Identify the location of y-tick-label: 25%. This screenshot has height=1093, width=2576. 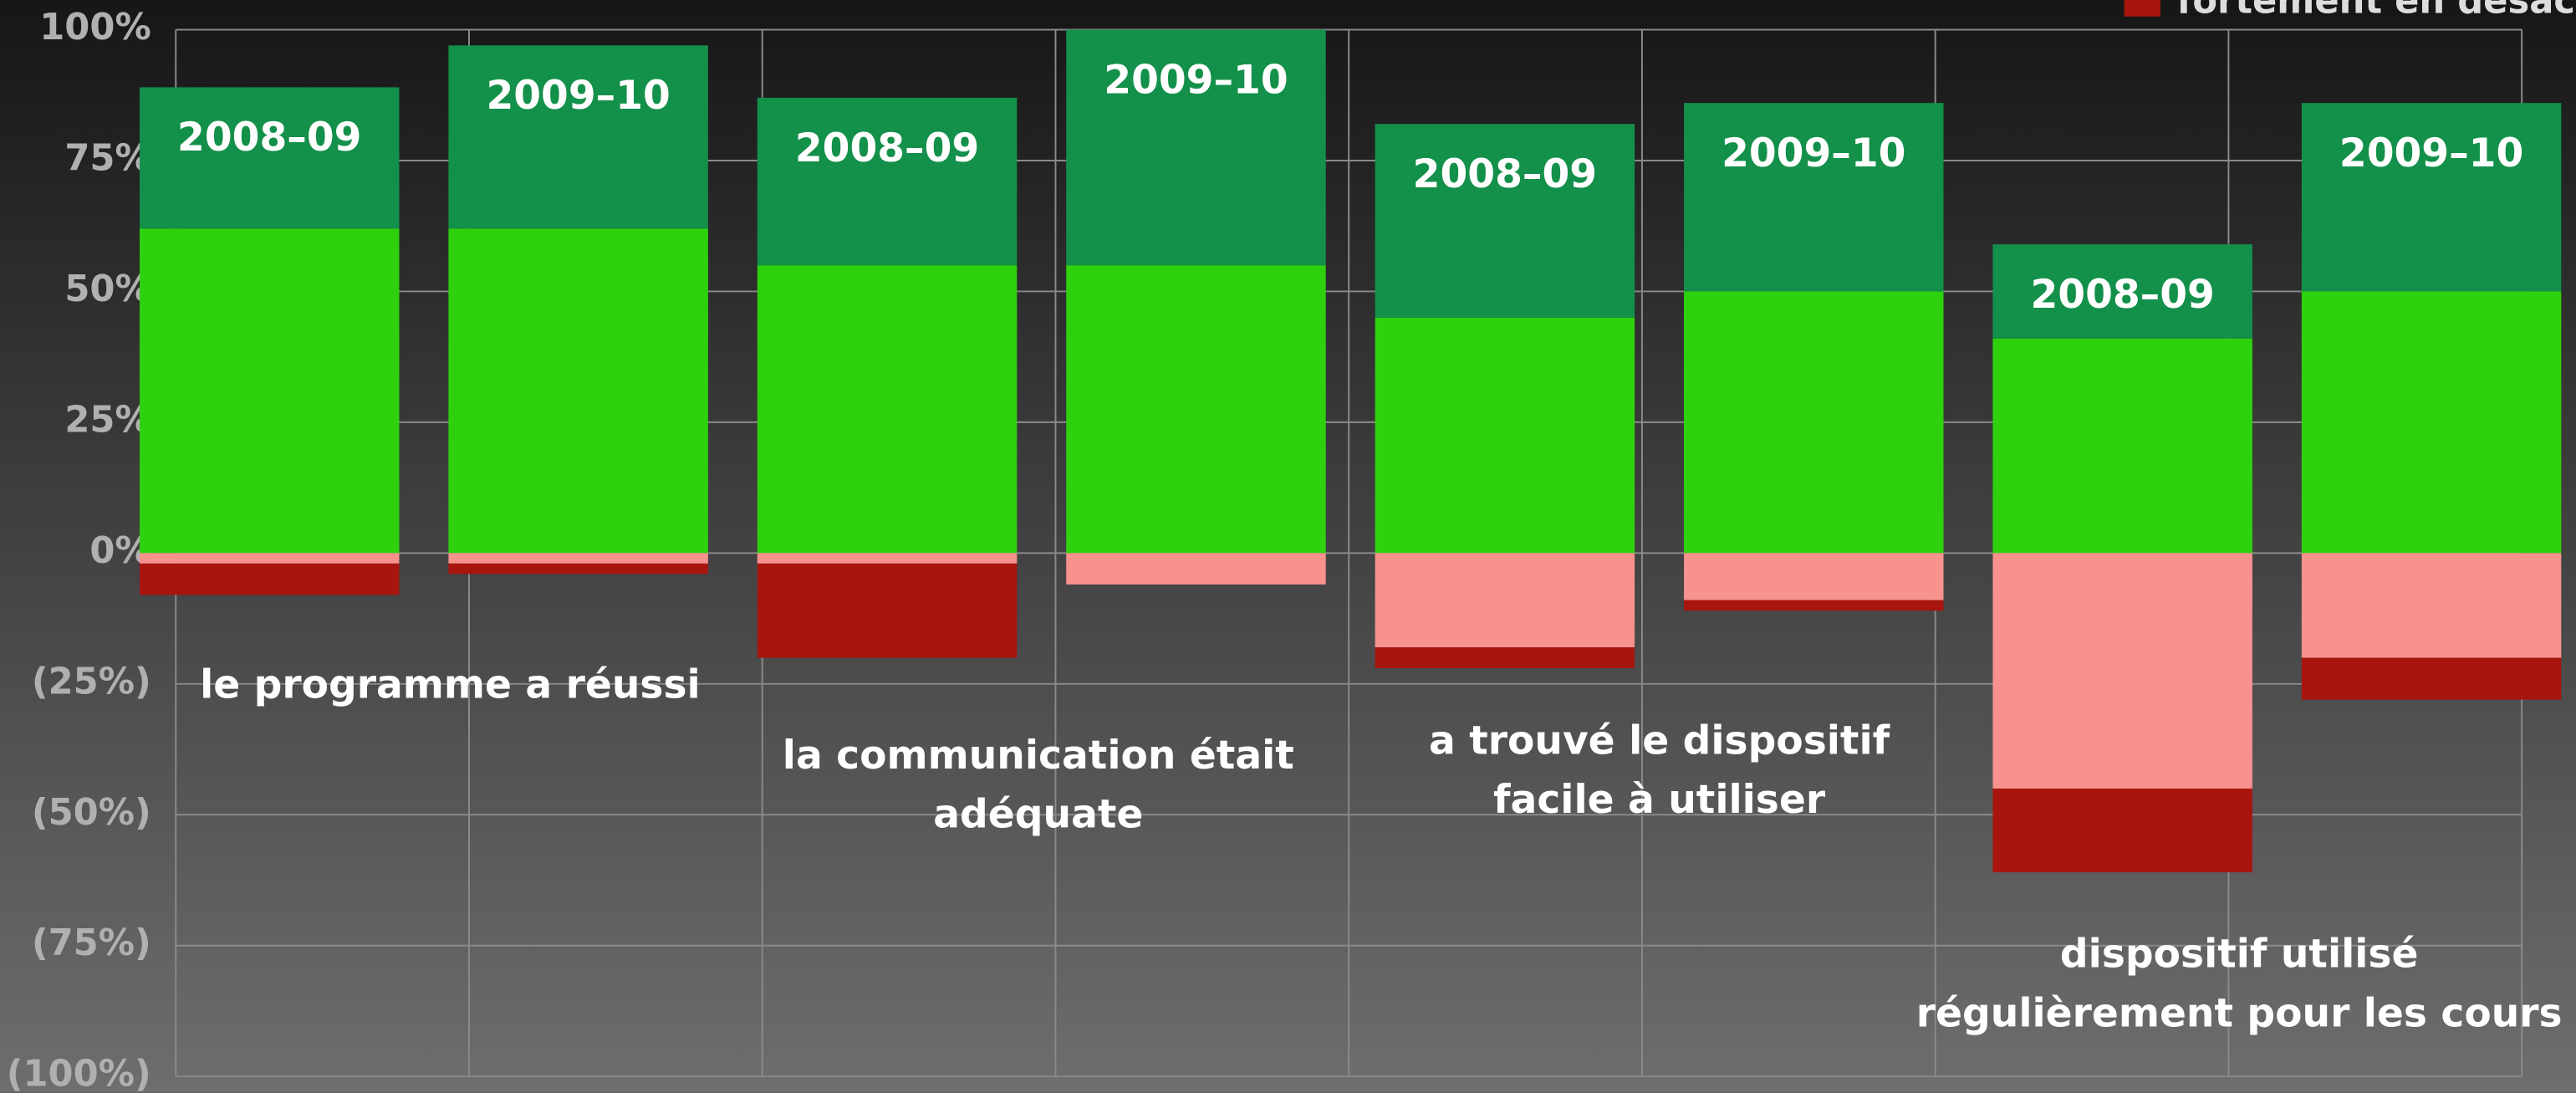
(107, 420).